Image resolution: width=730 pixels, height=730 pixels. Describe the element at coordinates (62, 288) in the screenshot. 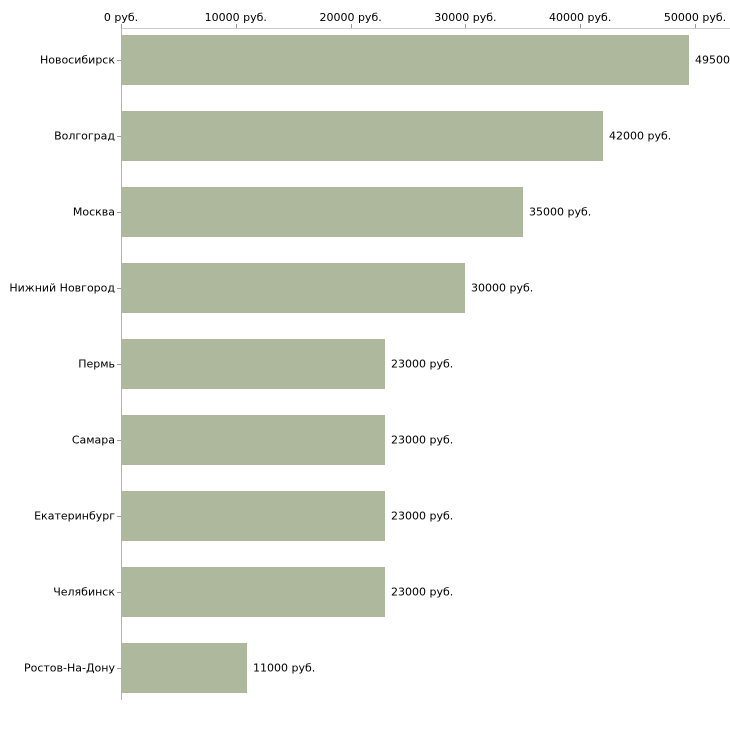

I see `category-label: Нижний Новгород` at that location.